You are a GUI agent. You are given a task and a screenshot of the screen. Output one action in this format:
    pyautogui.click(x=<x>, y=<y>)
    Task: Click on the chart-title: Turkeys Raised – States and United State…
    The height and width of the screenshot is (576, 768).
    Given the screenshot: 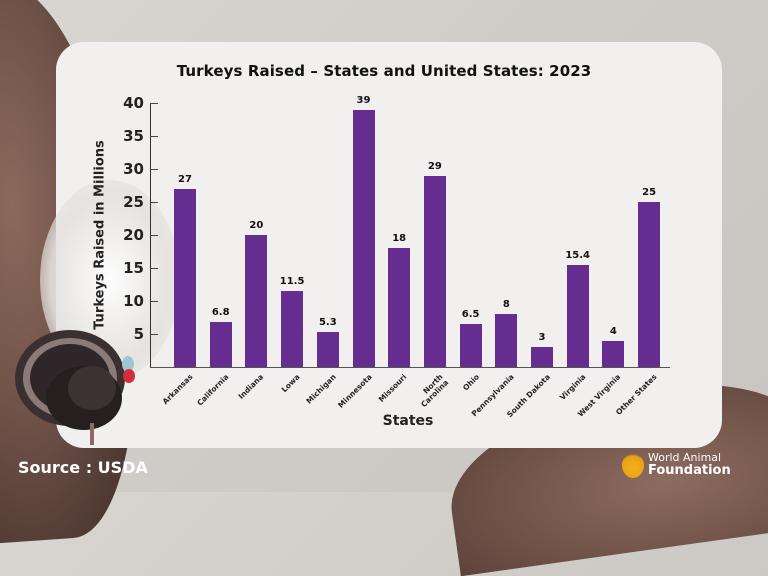 What is the action you would take?
    pyautogui.click(x=384, y=71)
    